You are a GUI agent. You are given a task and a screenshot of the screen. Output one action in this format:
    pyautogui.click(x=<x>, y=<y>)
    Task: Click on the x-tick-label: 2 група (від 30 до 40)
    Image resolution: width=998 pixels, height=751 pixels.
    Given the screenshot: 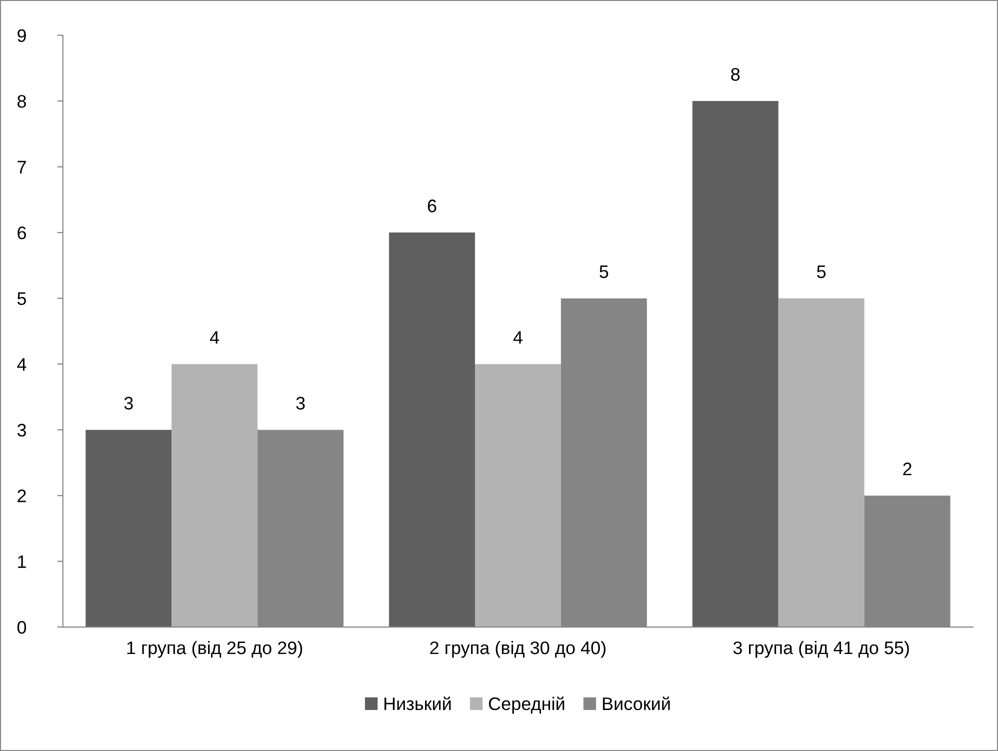 What is the action you would take?
    pyautogui.click(x=518, y=649)
    